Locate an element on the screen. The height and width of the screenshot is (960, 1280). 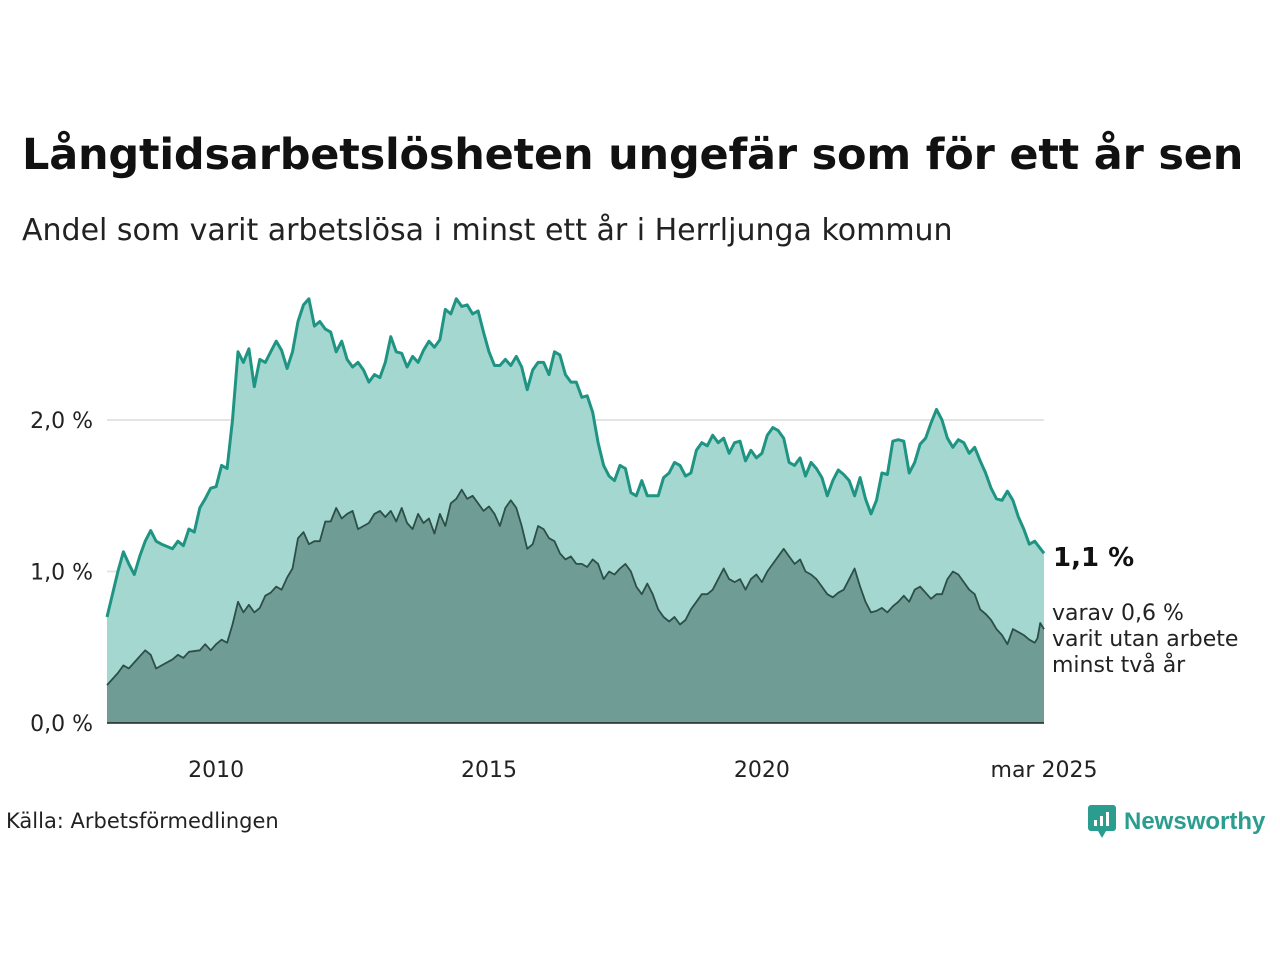
main-value-label: 1,1 % is located at coordinates (1093, 558).